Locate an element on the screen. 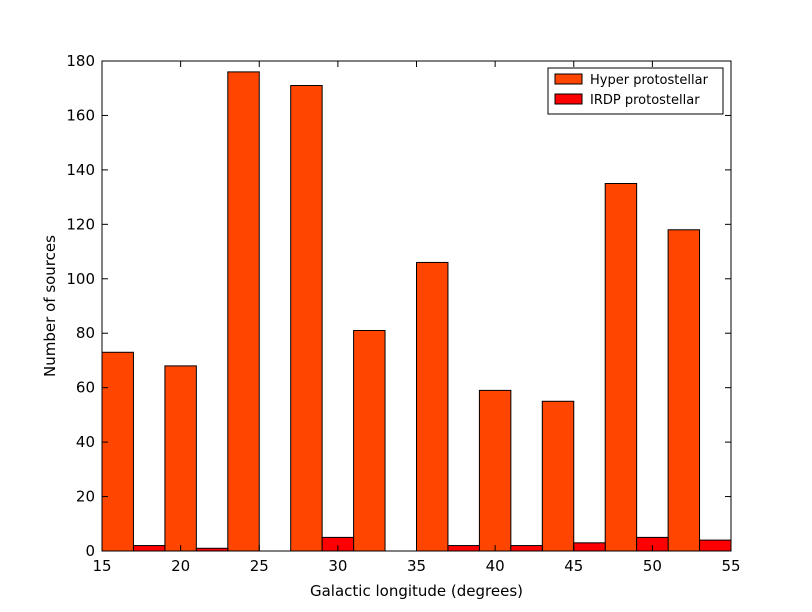  legend: Hyper protostellar IRDP protostellar is located at coordinates (635, 91).